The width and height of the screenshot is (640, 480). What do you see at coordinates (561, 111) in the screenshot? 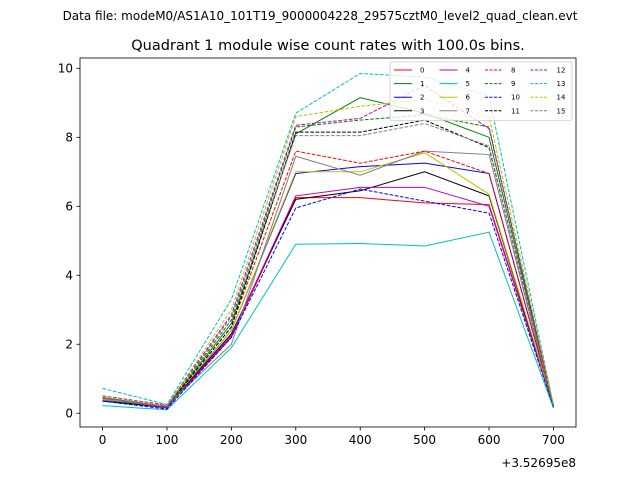
I see `legend-label-15: 15` at bounding box center [561, 111].